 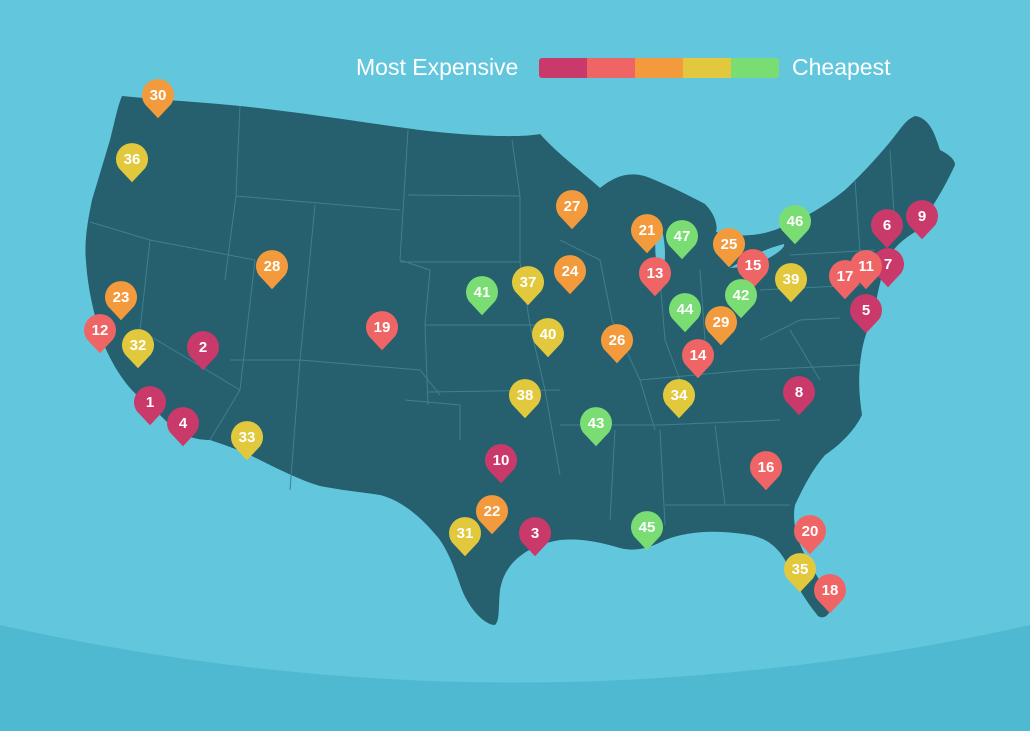 What do you see at coordinates (698, 355) in the screenshot?
I see `marker-rank-label: 14` at bounding box center [698, 355].